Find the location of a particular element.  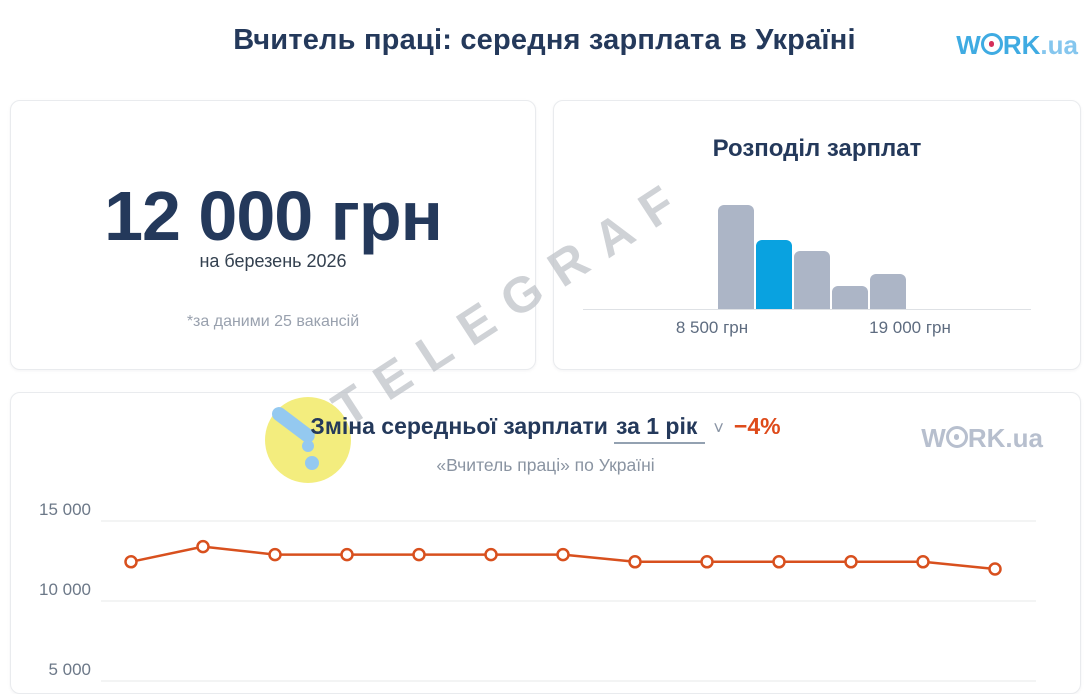

bar-axis-label-last: 19 000 грн is located at coordinates (910, 327).